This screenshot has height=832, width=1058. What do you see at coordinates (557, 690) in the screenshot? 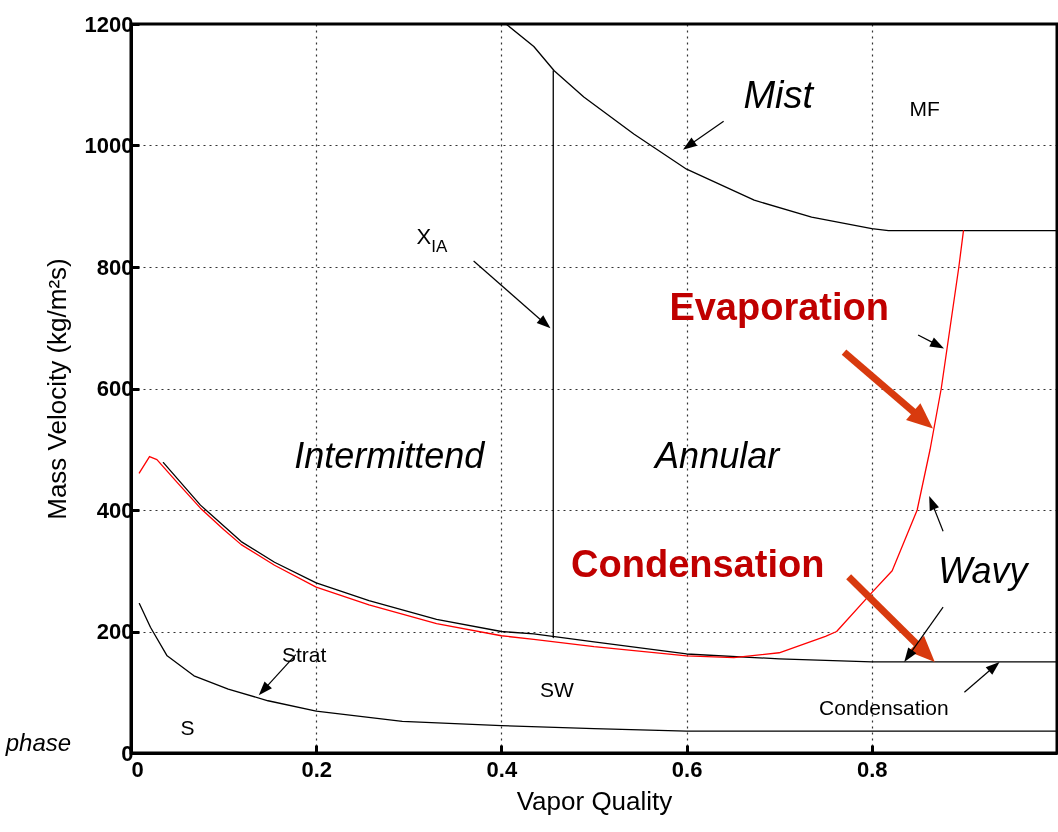
I see `annotation: SW` at bounding box center [557, 690].